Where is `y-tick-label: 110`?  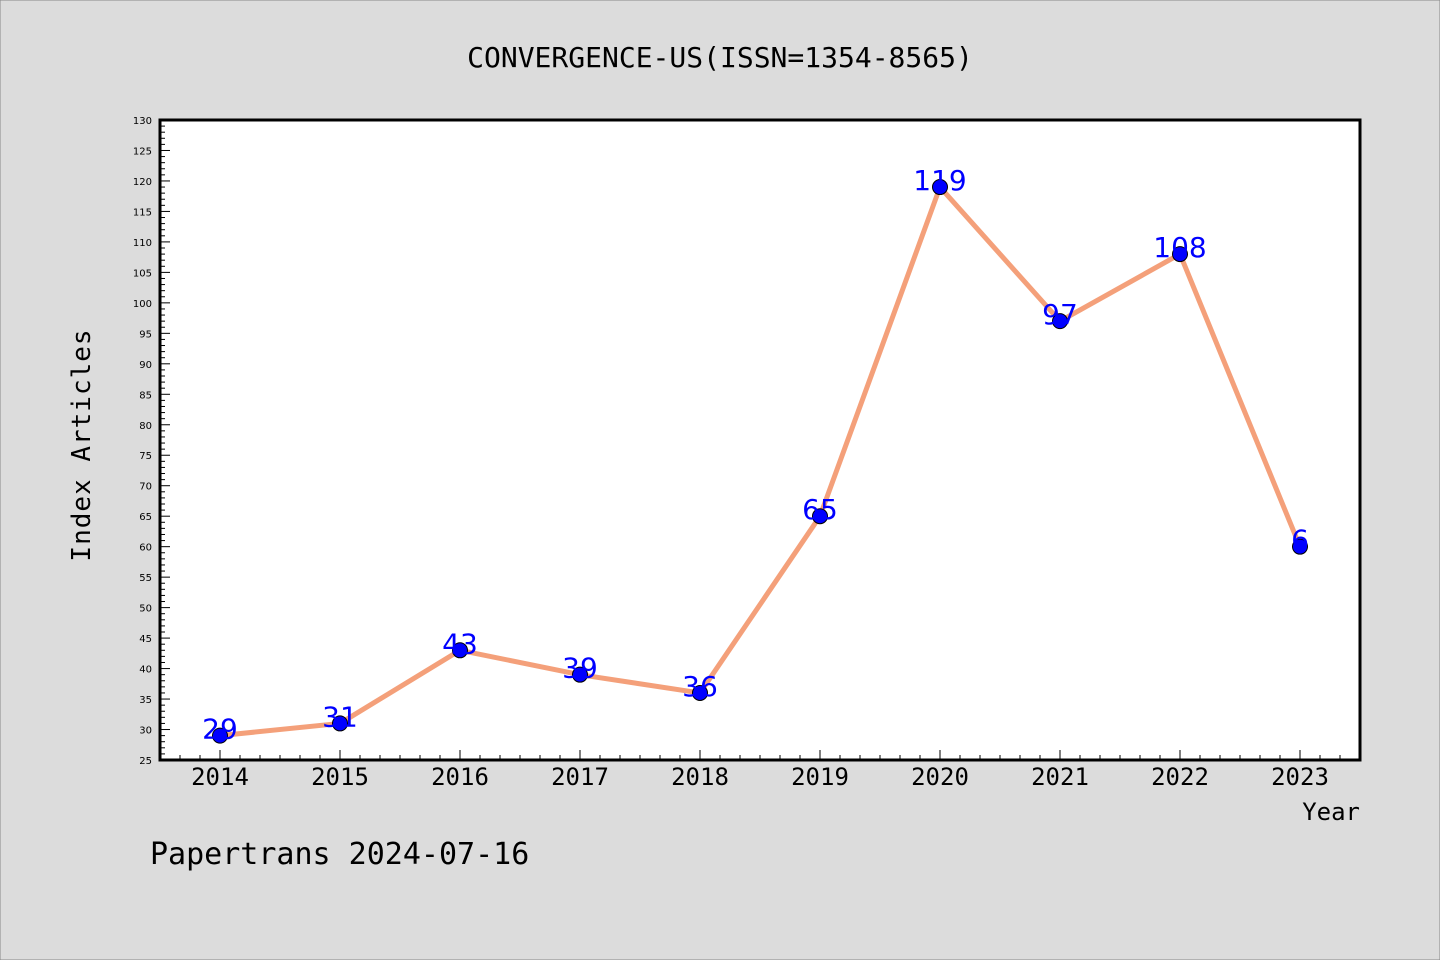 y-tick-label: 110 is located at coordinates (142, 243).